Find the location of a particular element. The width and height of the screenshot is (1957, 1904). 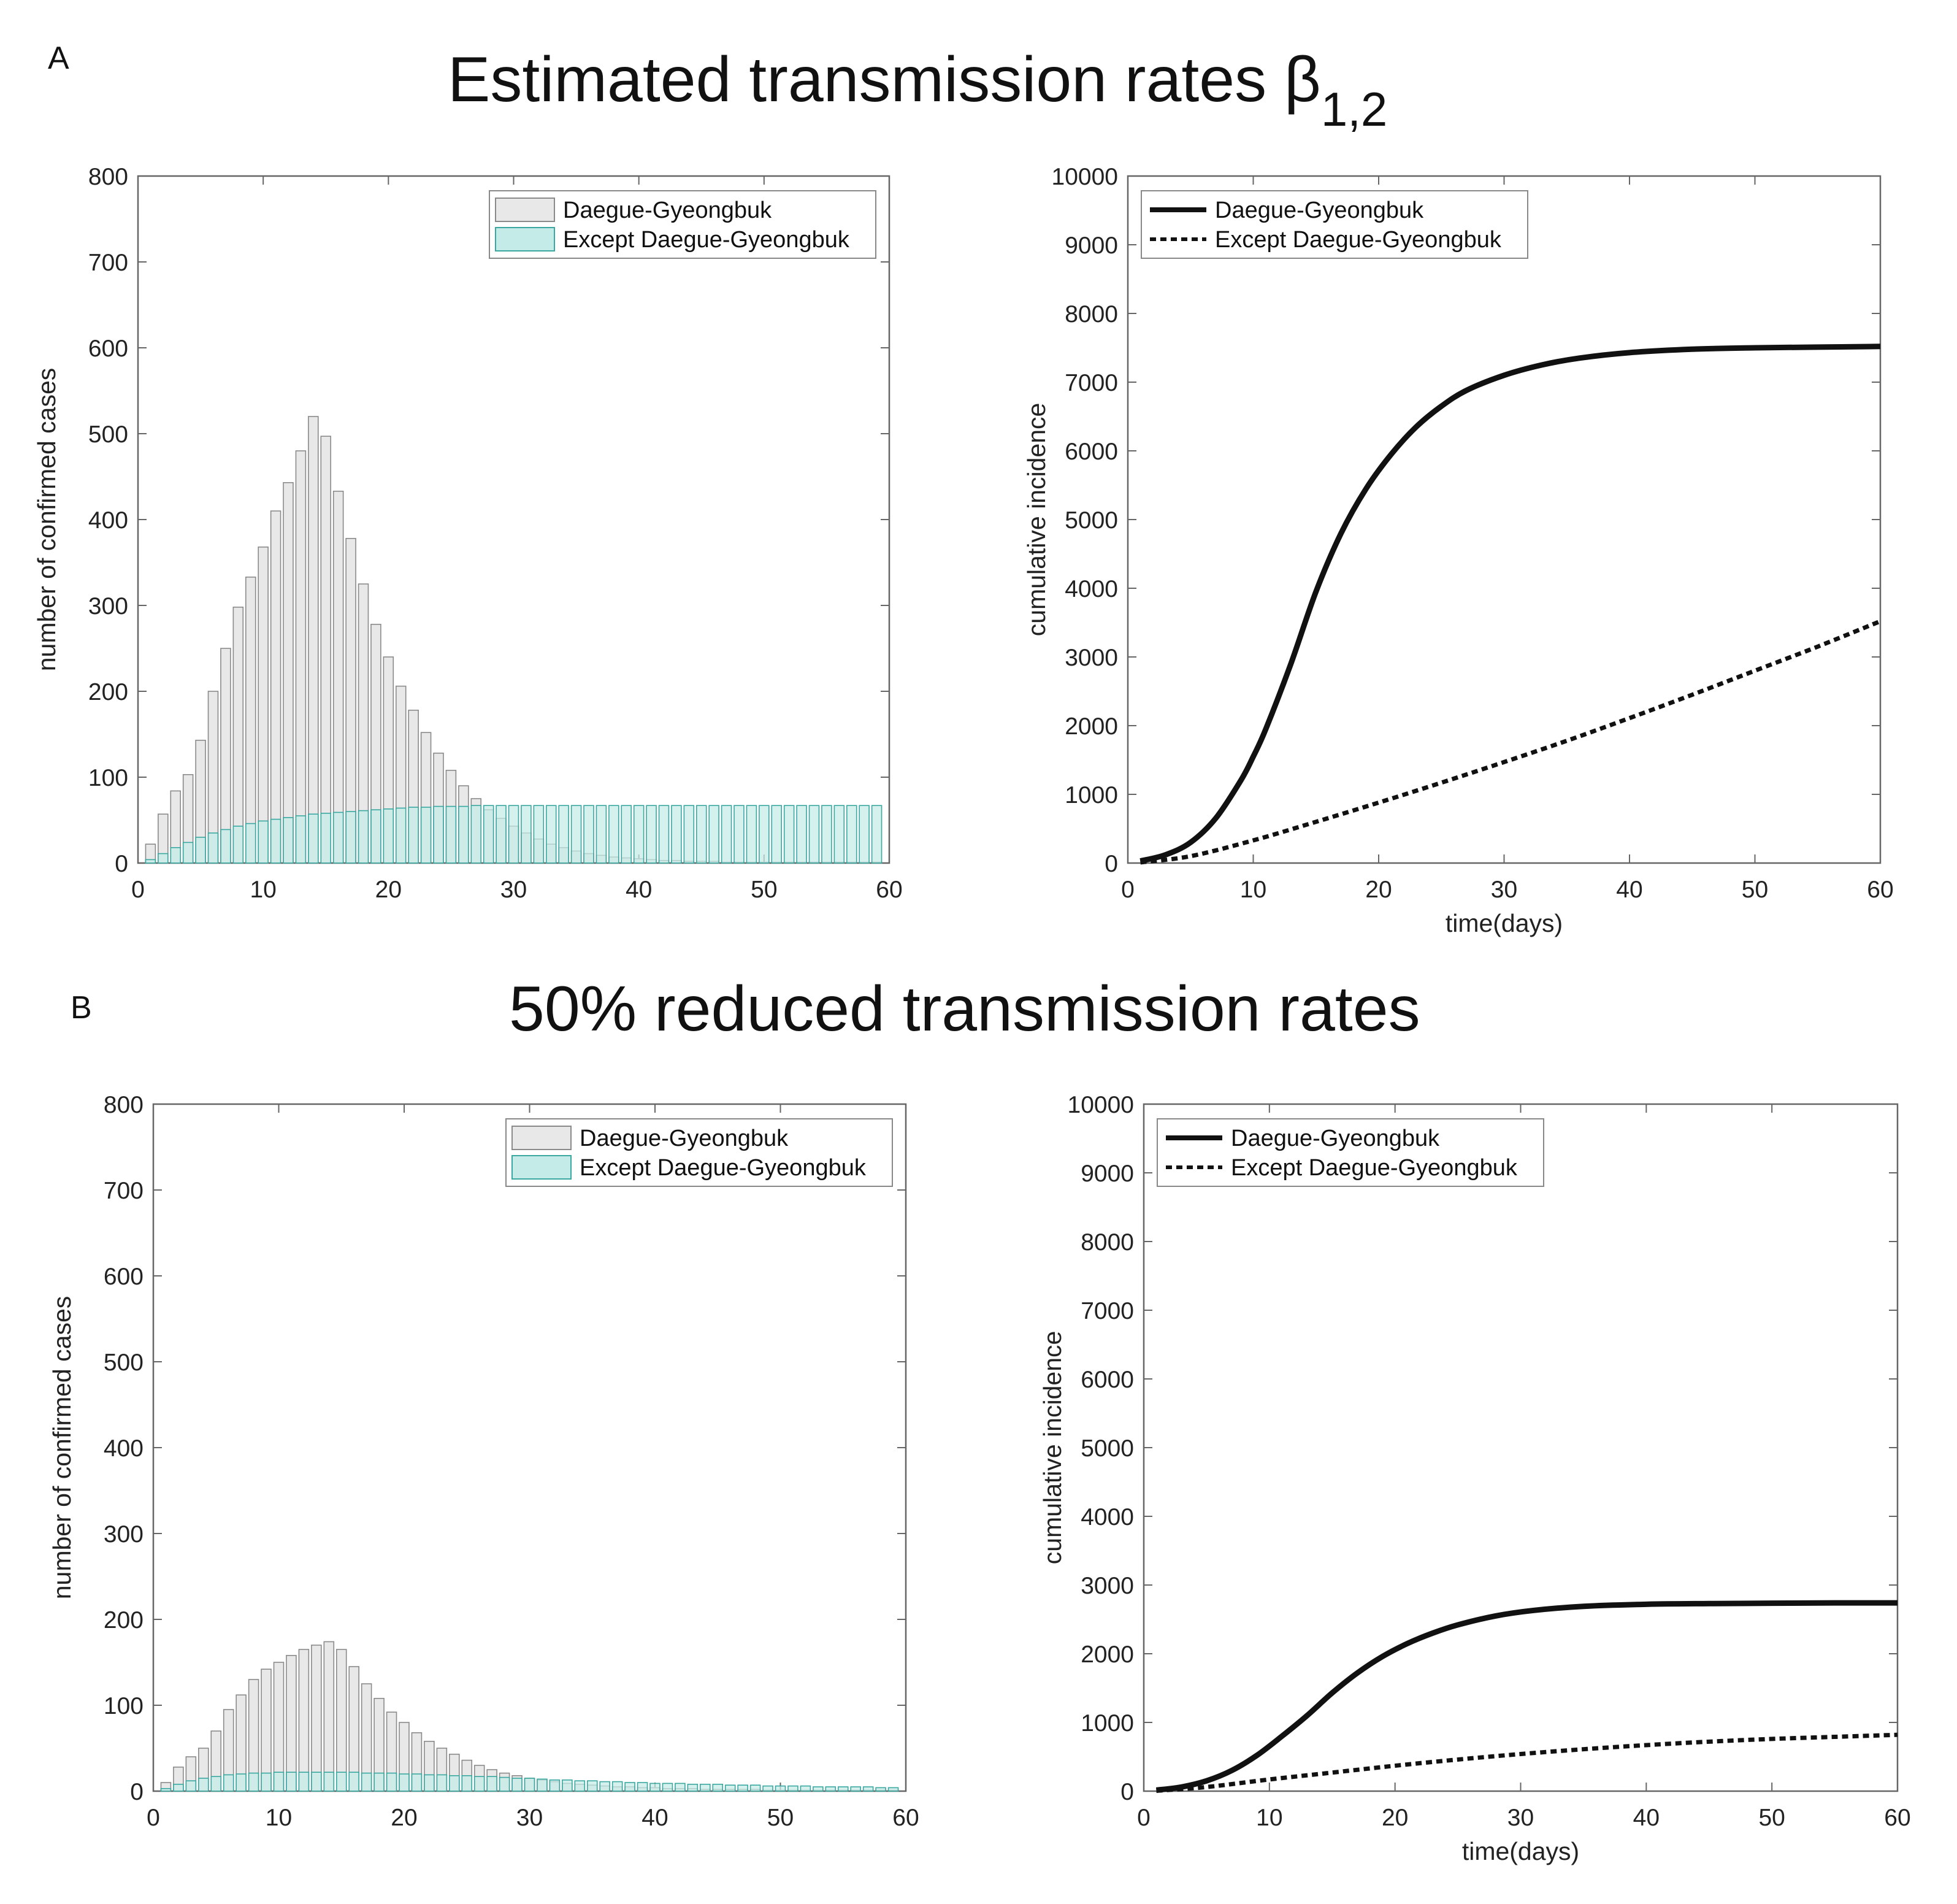

y-tick-label: 100 is located at coordinates (108, 778).